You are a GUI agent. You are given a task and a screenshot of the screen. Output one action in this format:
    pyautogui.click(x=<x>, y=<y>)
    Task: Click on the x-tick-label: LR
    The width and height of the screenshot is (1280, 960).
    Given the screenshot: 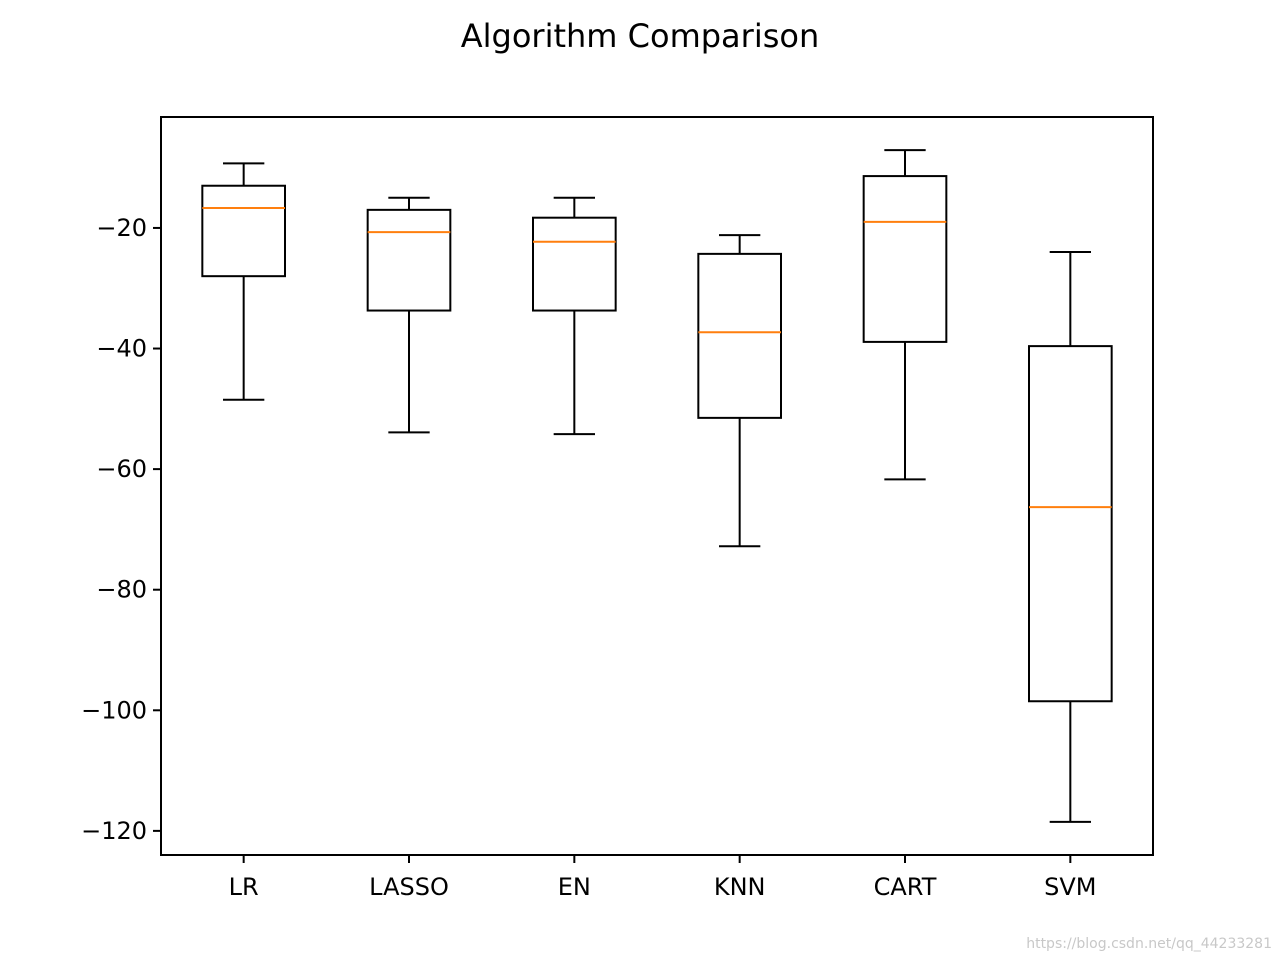 What is the action you would take?
    pyautogui.click(x=244, y=887)
    